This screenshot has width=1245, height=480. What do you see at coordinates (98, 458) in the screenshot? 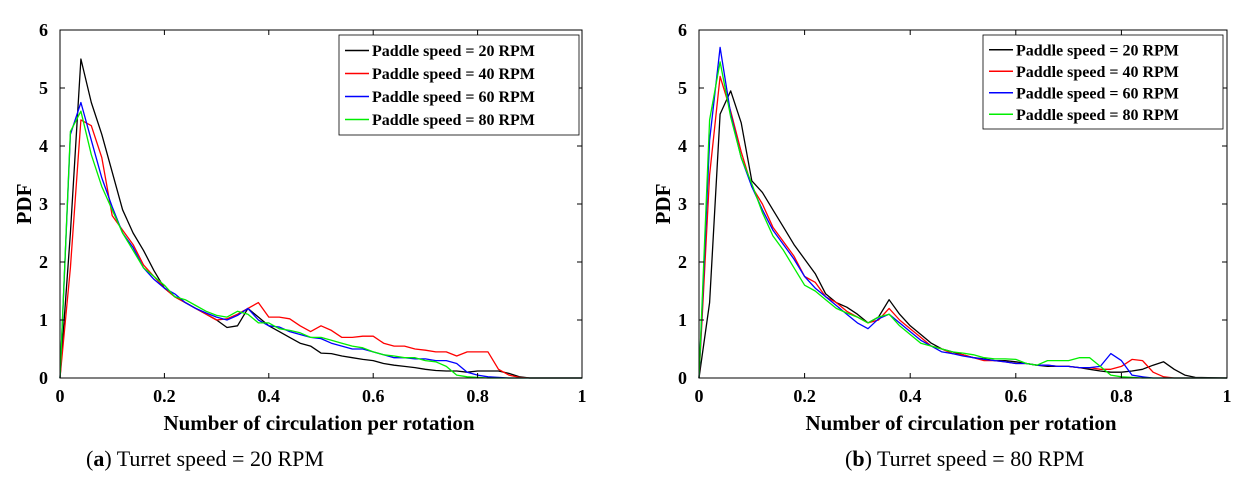
I see `caption-letter: a` at bounding box center [98, 458].